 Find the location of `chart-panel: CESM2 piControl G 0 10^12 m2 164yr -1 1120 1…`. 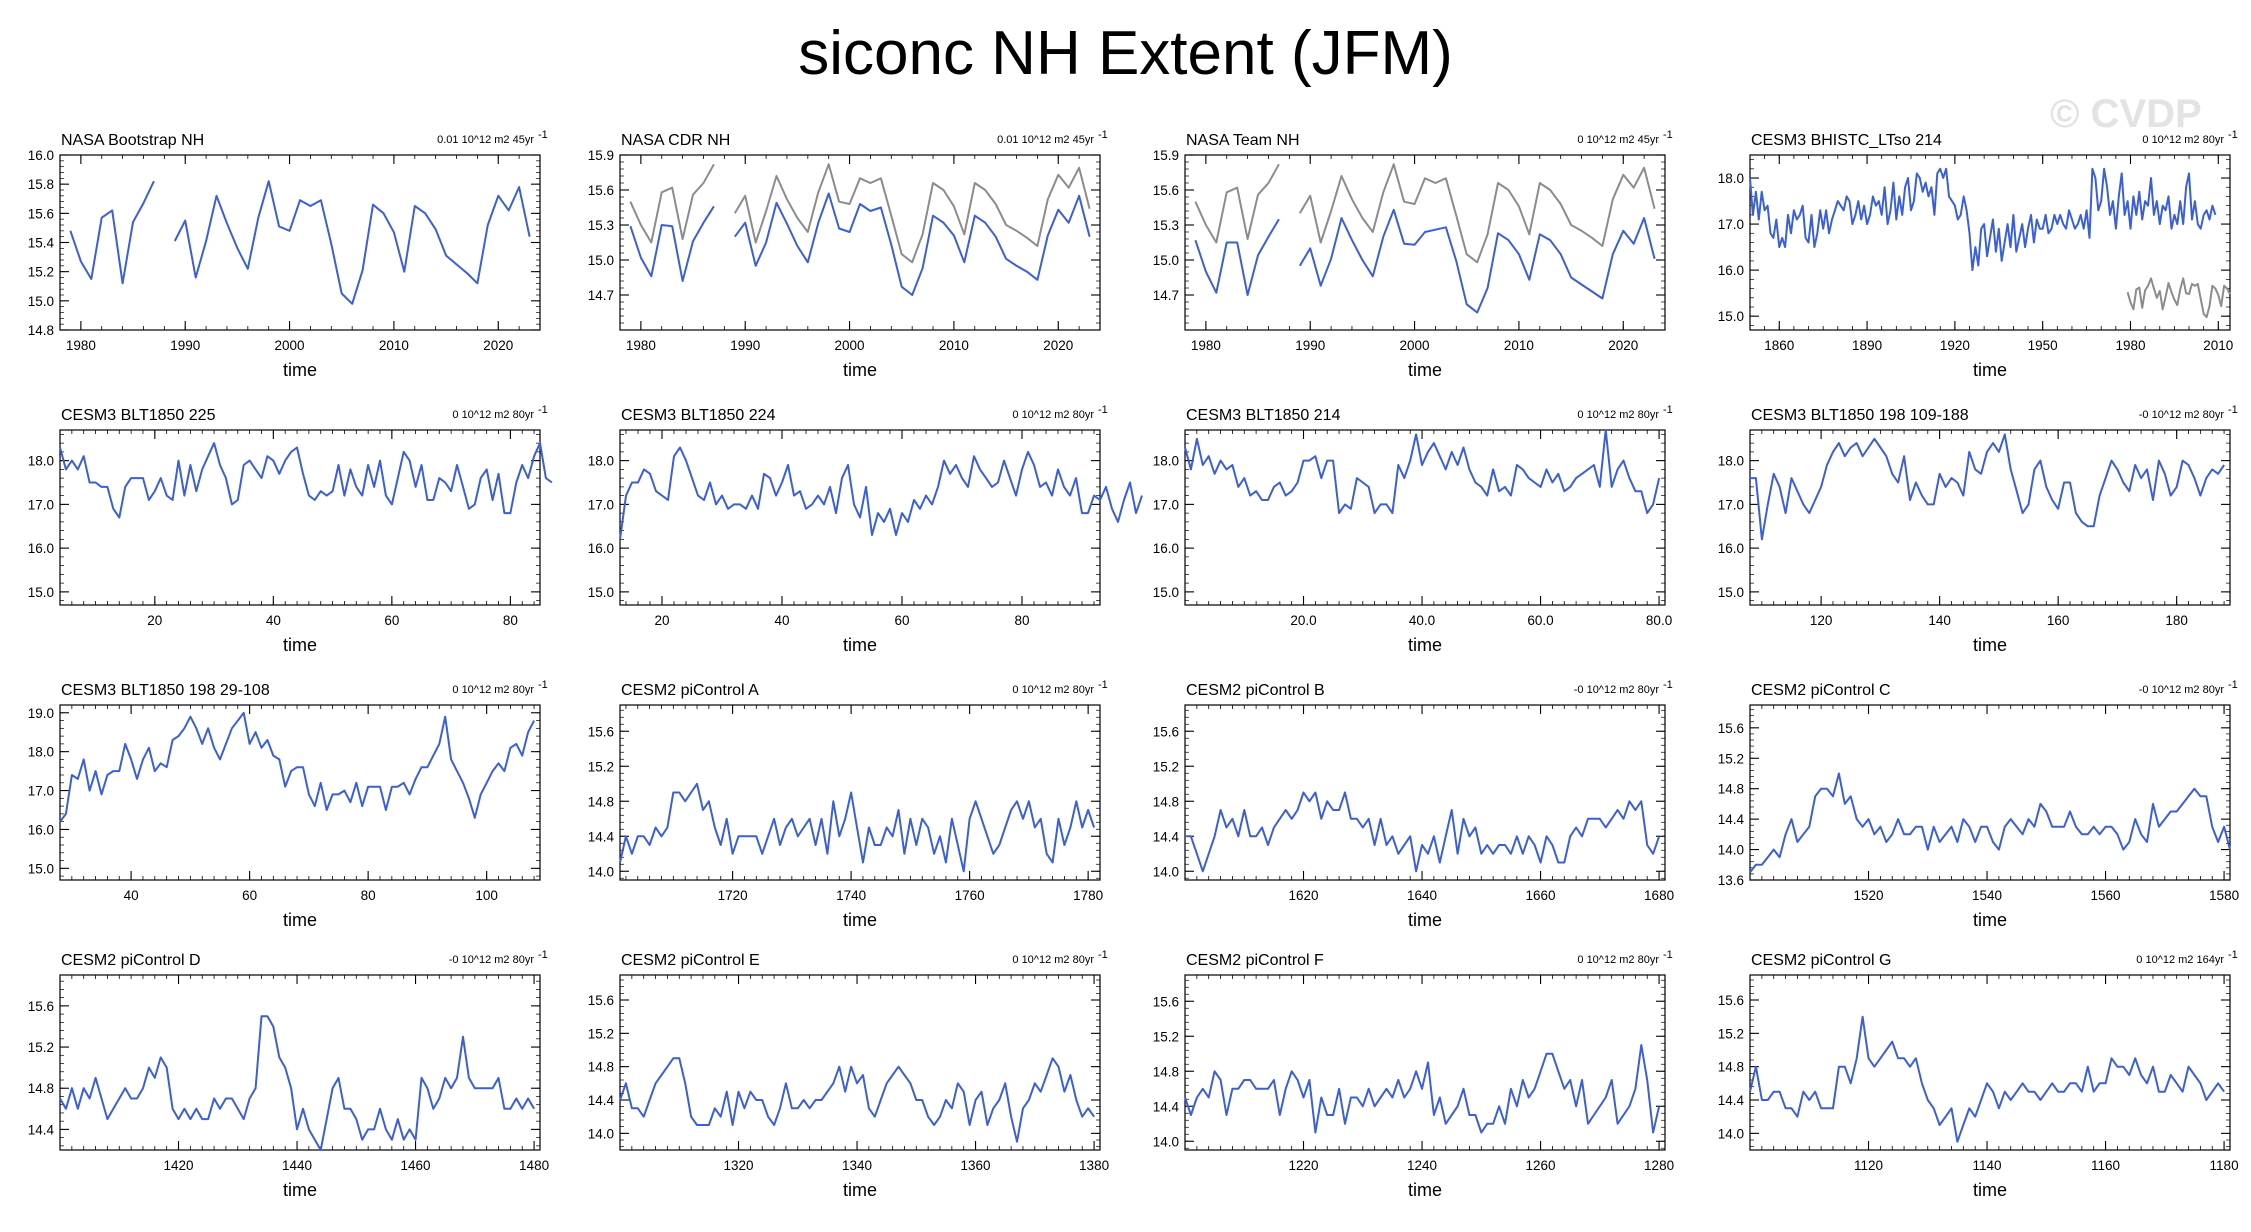

chart-panel: CESM2 piControl G 0 10^12 m2 164yr -1 1120 1… is located at coordinates (1978, 1074).